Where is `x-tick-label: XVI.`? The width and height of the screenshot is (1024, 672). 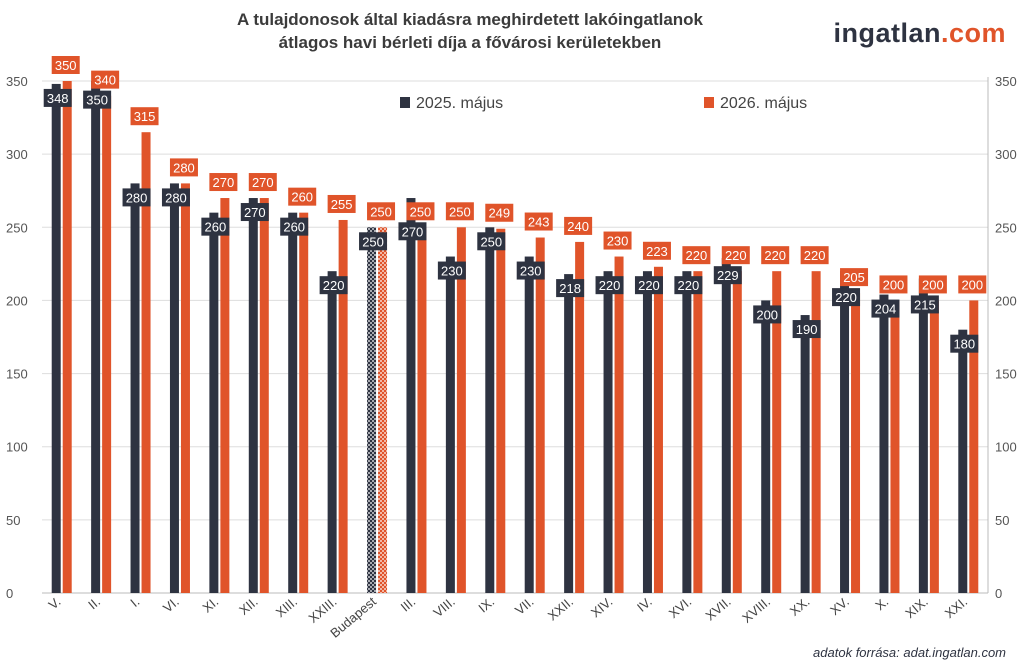 x-tick-label: XVI. is located at coordinates (680, 607).